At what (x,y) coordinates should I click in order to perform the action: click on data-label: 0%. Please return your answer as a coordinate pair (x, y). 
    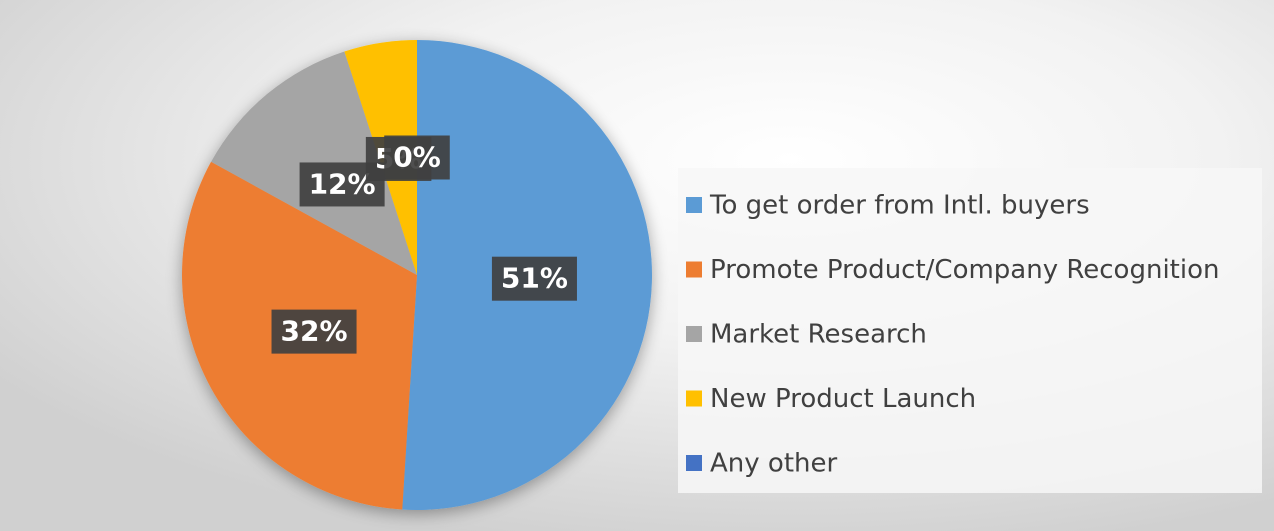
    Looking at the image, I should click on (417, 157).